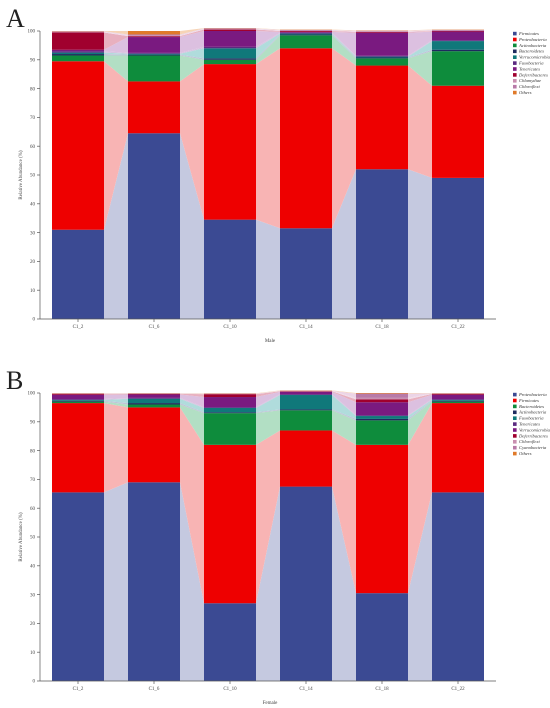 Image resolution: width=550 pixels, height=708 pixels. I want to click on y-tick-label: 60, so click(33, 147).